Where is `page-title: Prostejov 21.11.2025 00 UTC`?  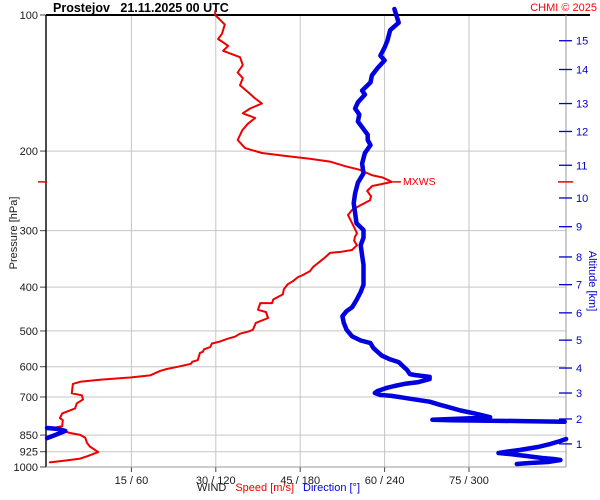
page-title: Prostejov 21.11.2025 00 UTC is located at coordinates (141, 8).